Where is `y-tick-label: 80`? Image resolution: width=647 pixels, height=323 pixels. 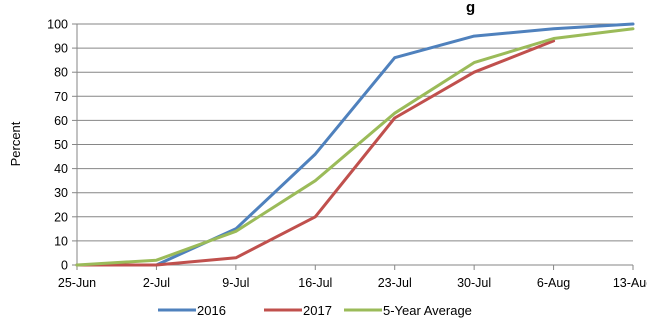 y-tick-label: 80 is located at coordinates (61, 73).